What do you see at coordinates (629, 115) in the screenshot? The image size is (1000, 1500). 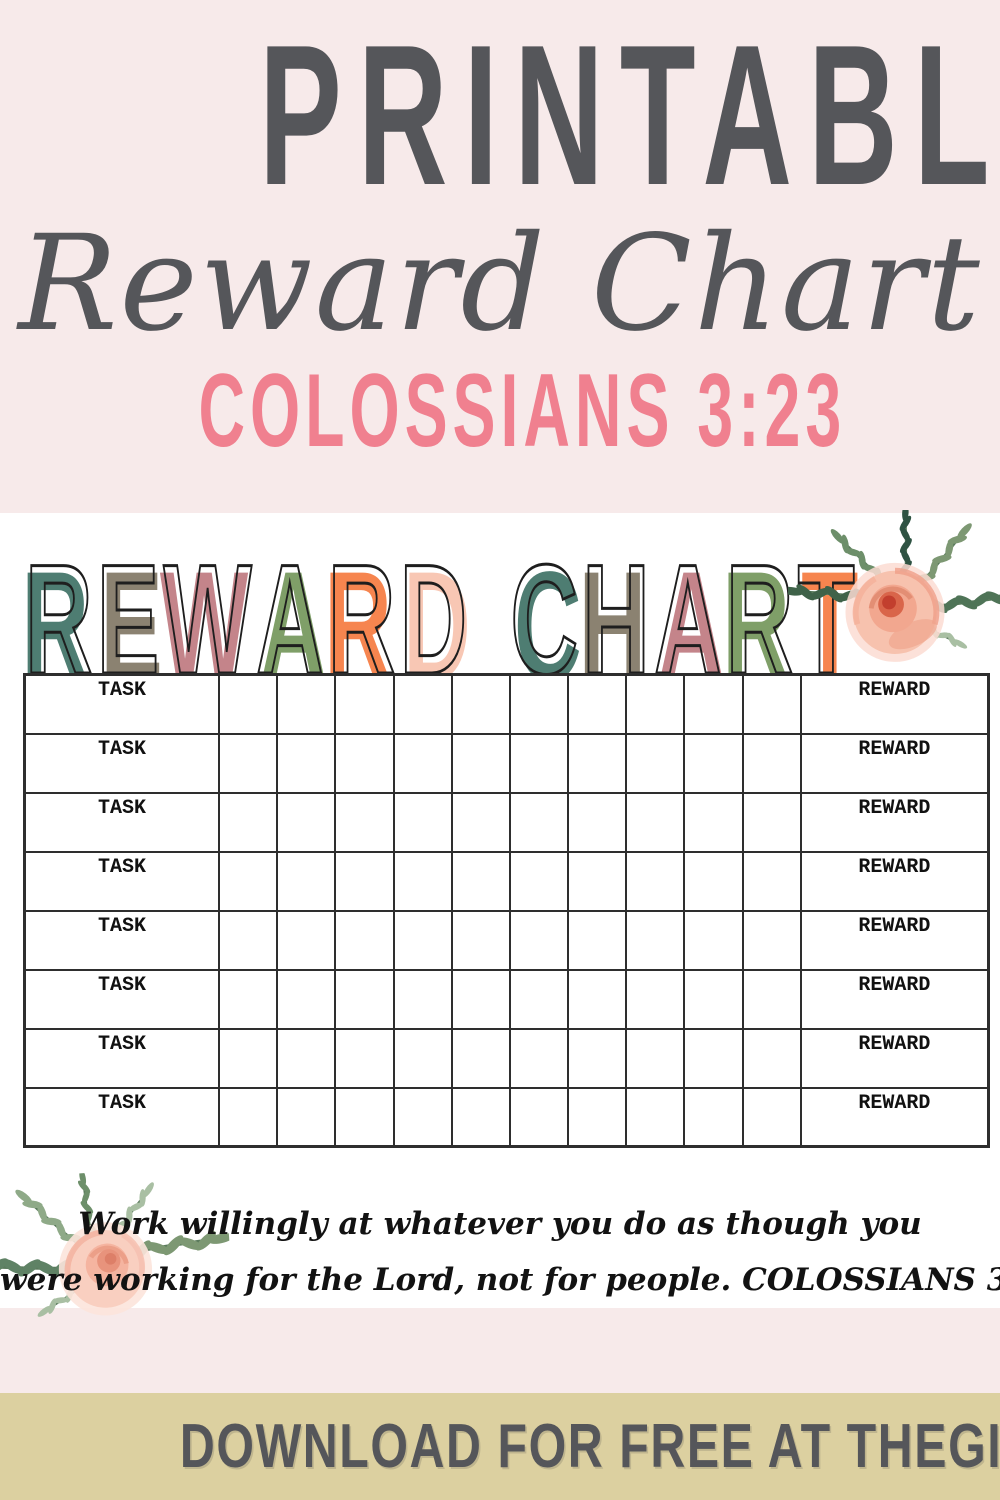 I see `printable-heading: PRINTABLE` at bounding box center [629, 115].